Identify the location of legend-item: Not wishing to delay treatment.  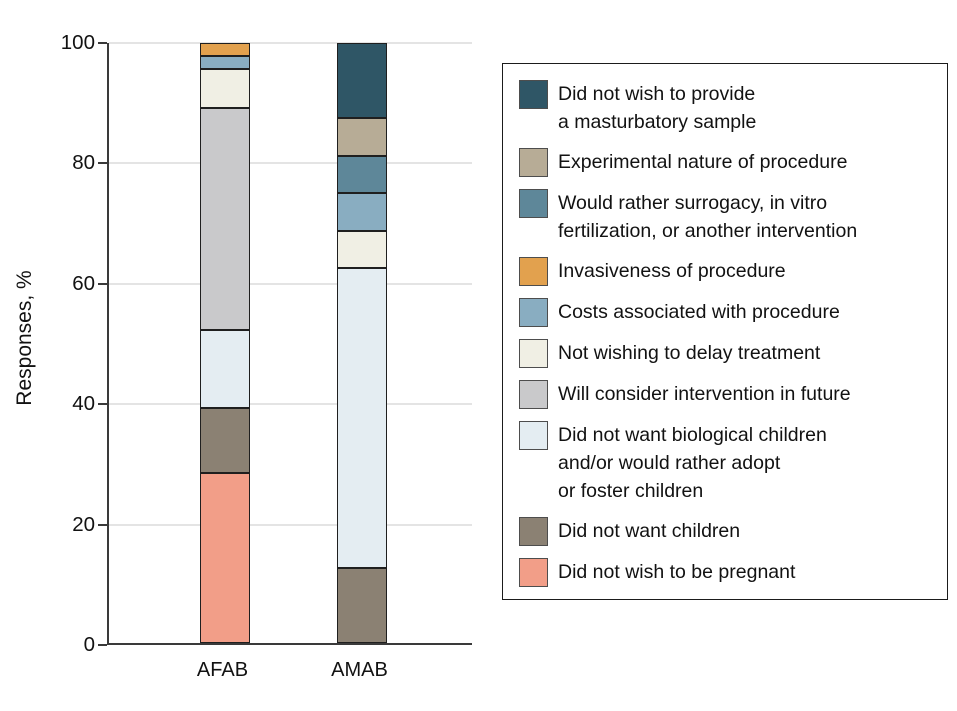
(727, 353).